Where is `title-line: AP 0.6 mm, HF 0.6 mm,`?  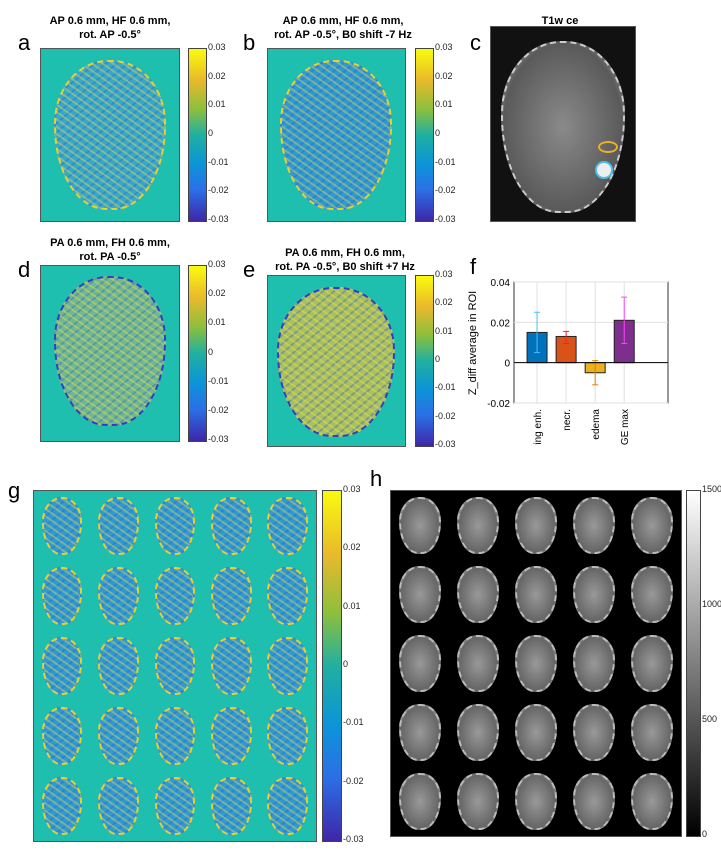
title-line: AP 0.6 mm, HF 0.6 mm, is located at coordinates (110, 21).